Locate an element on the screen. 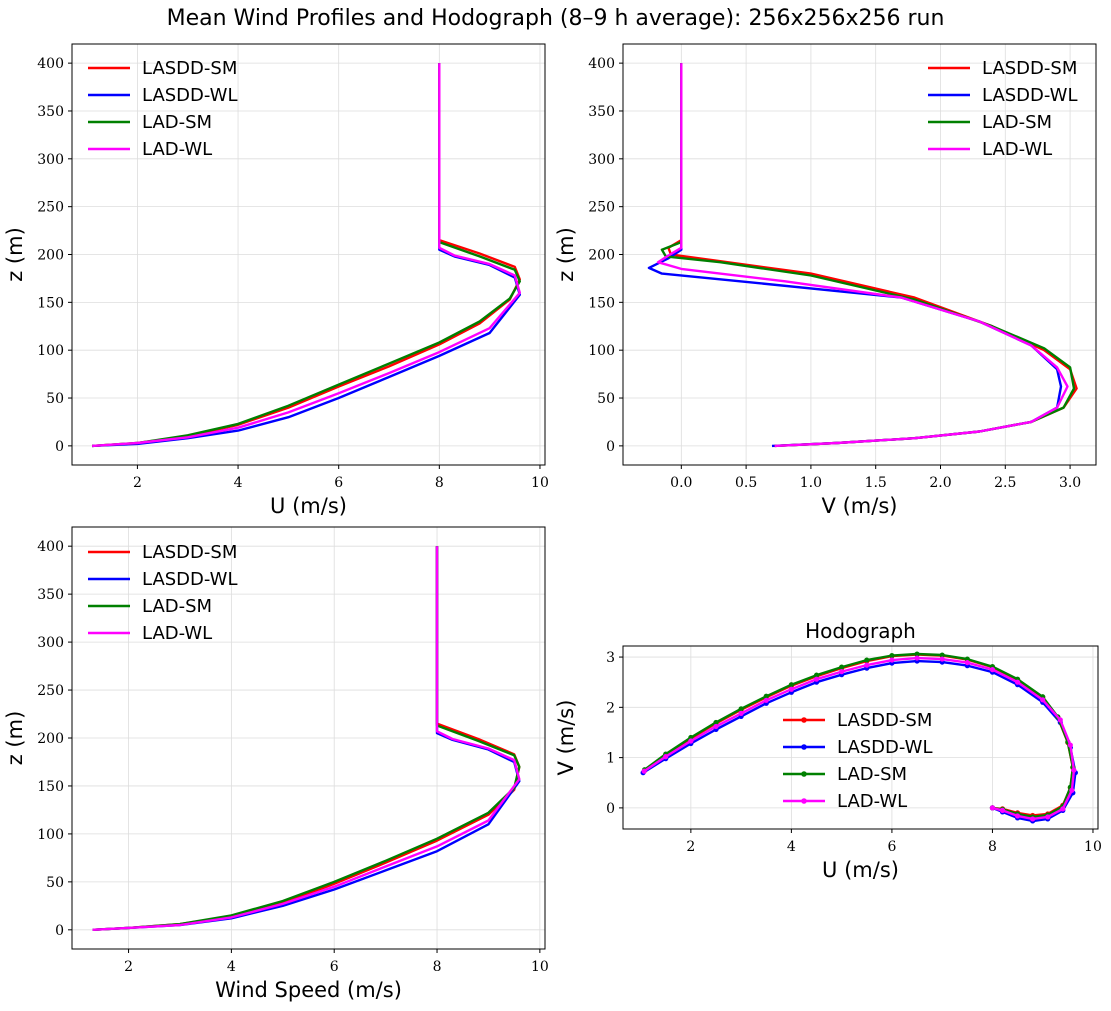  hodograph-xlabel: U (m/s) is located at coordinates (860, 870).